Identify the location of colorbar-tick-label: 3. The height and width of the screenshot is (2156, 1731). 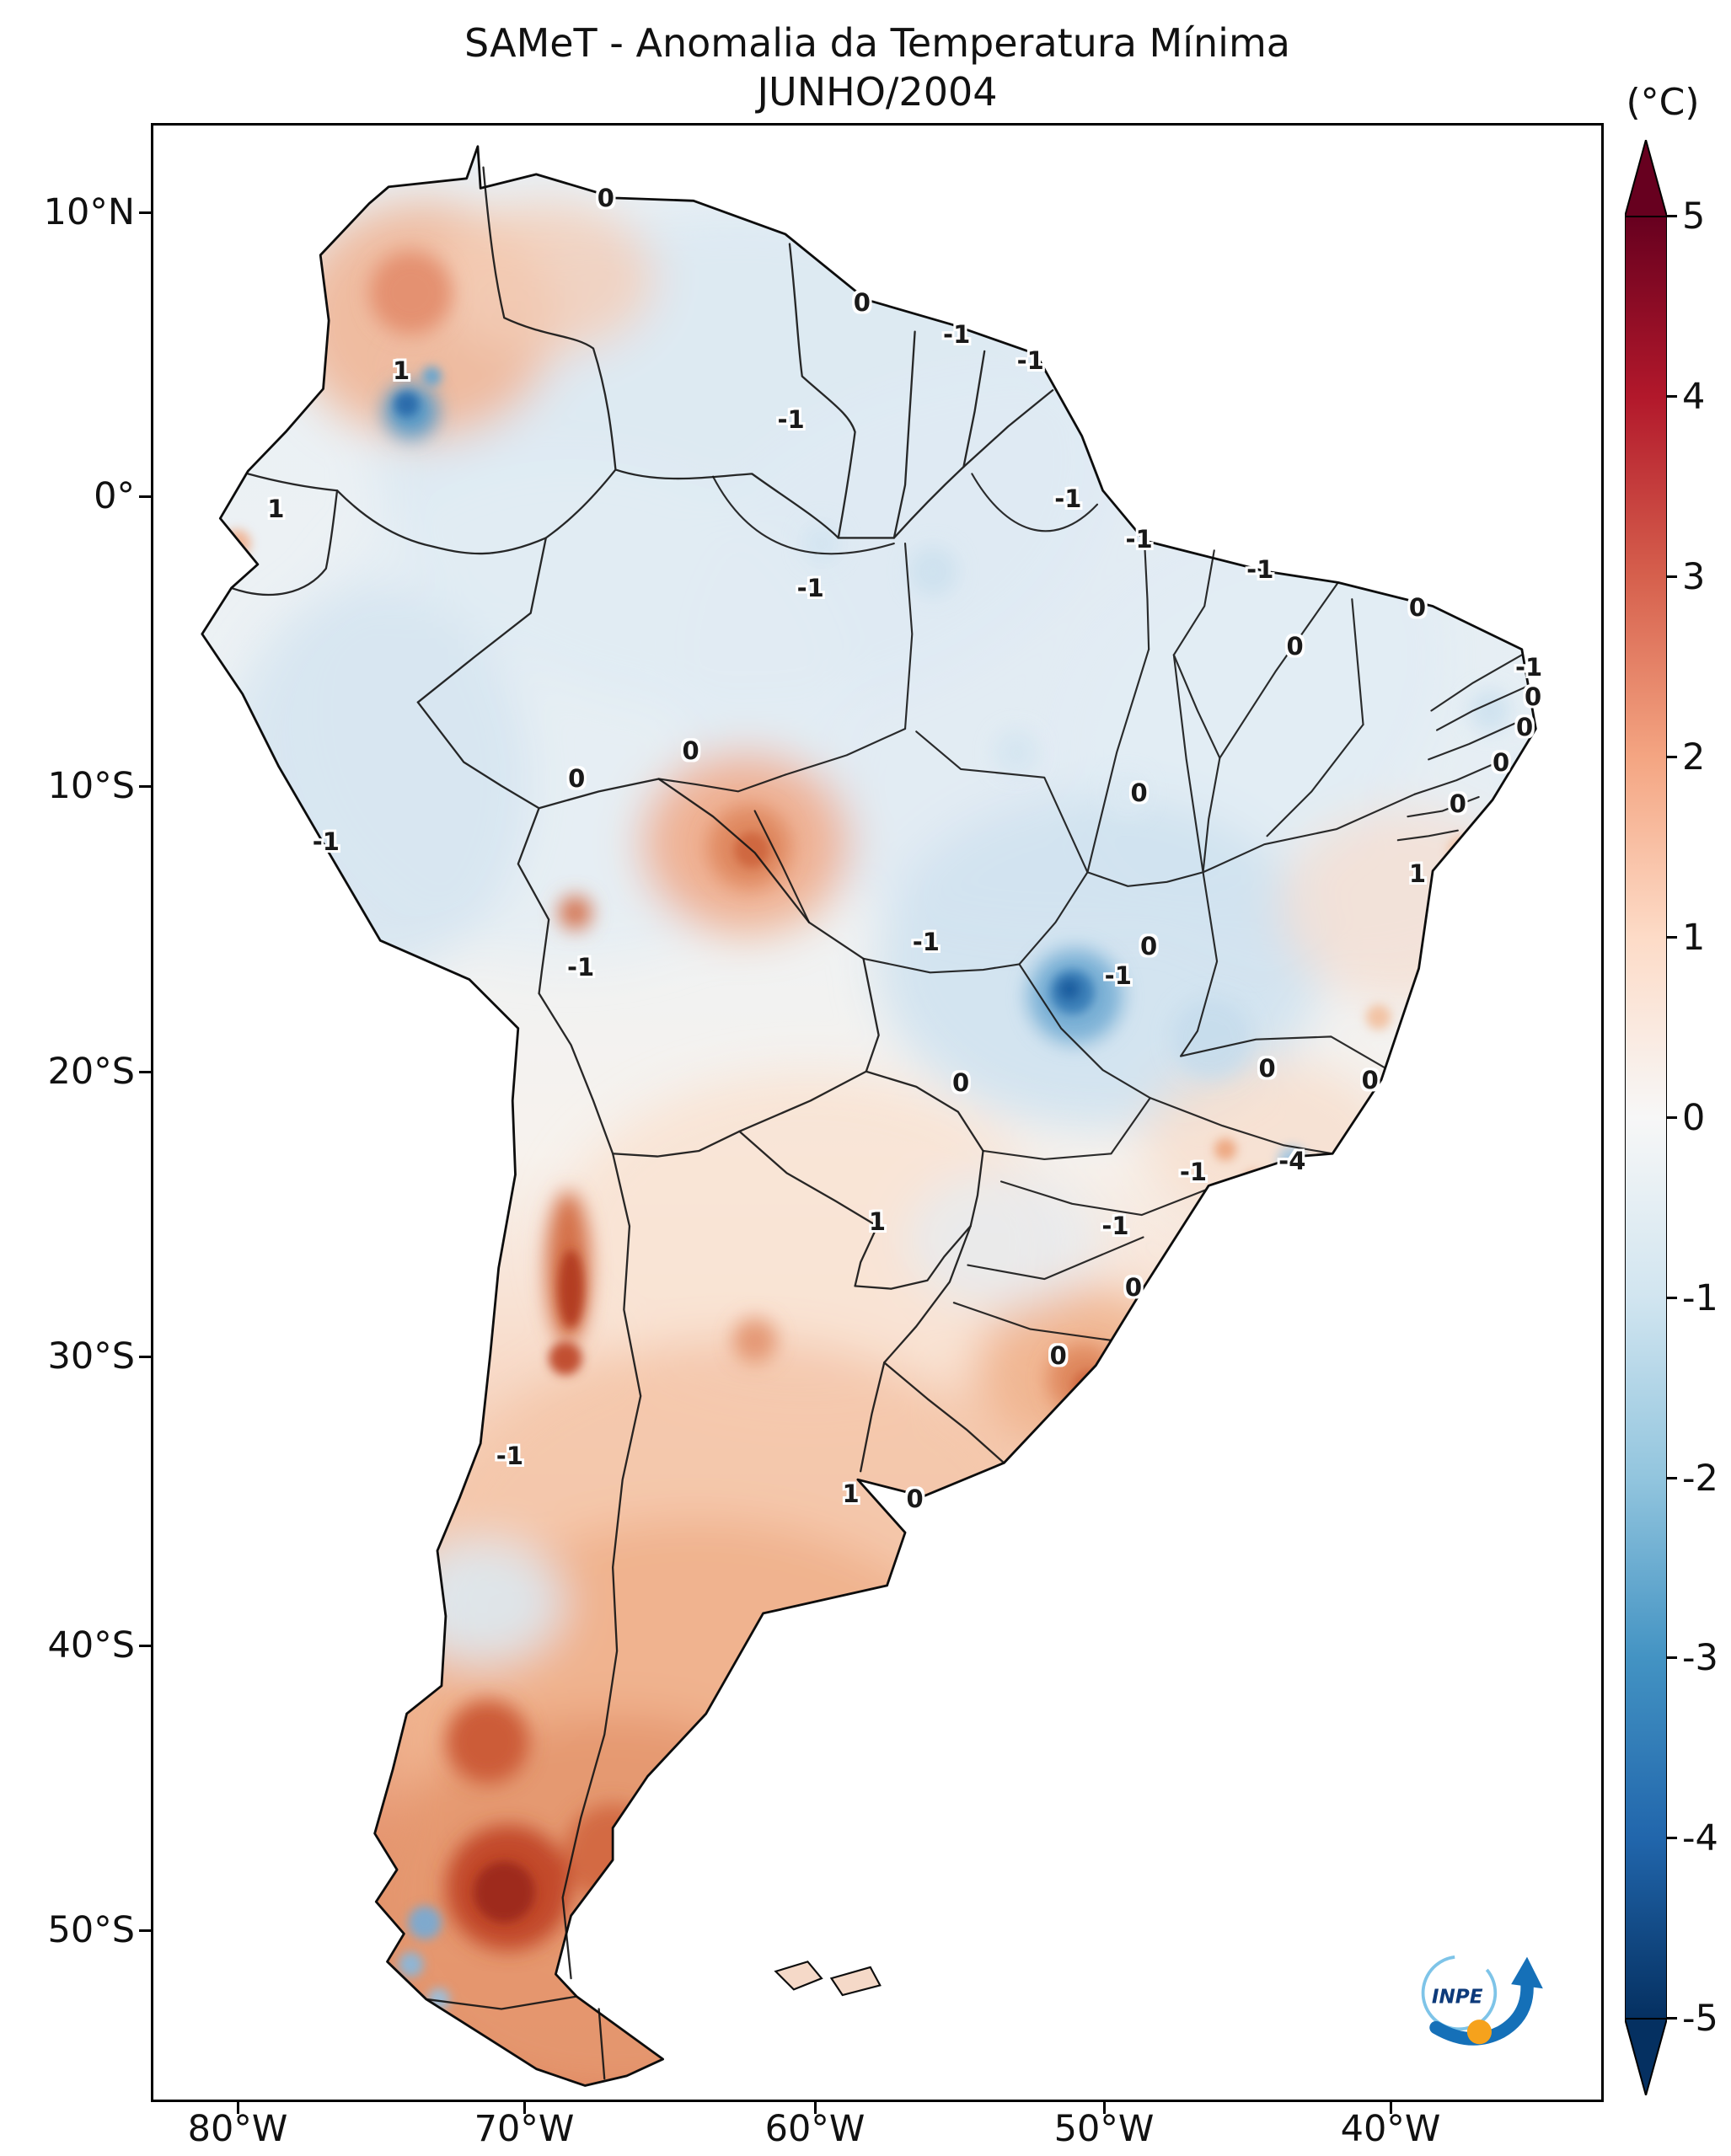
(1694, 577).